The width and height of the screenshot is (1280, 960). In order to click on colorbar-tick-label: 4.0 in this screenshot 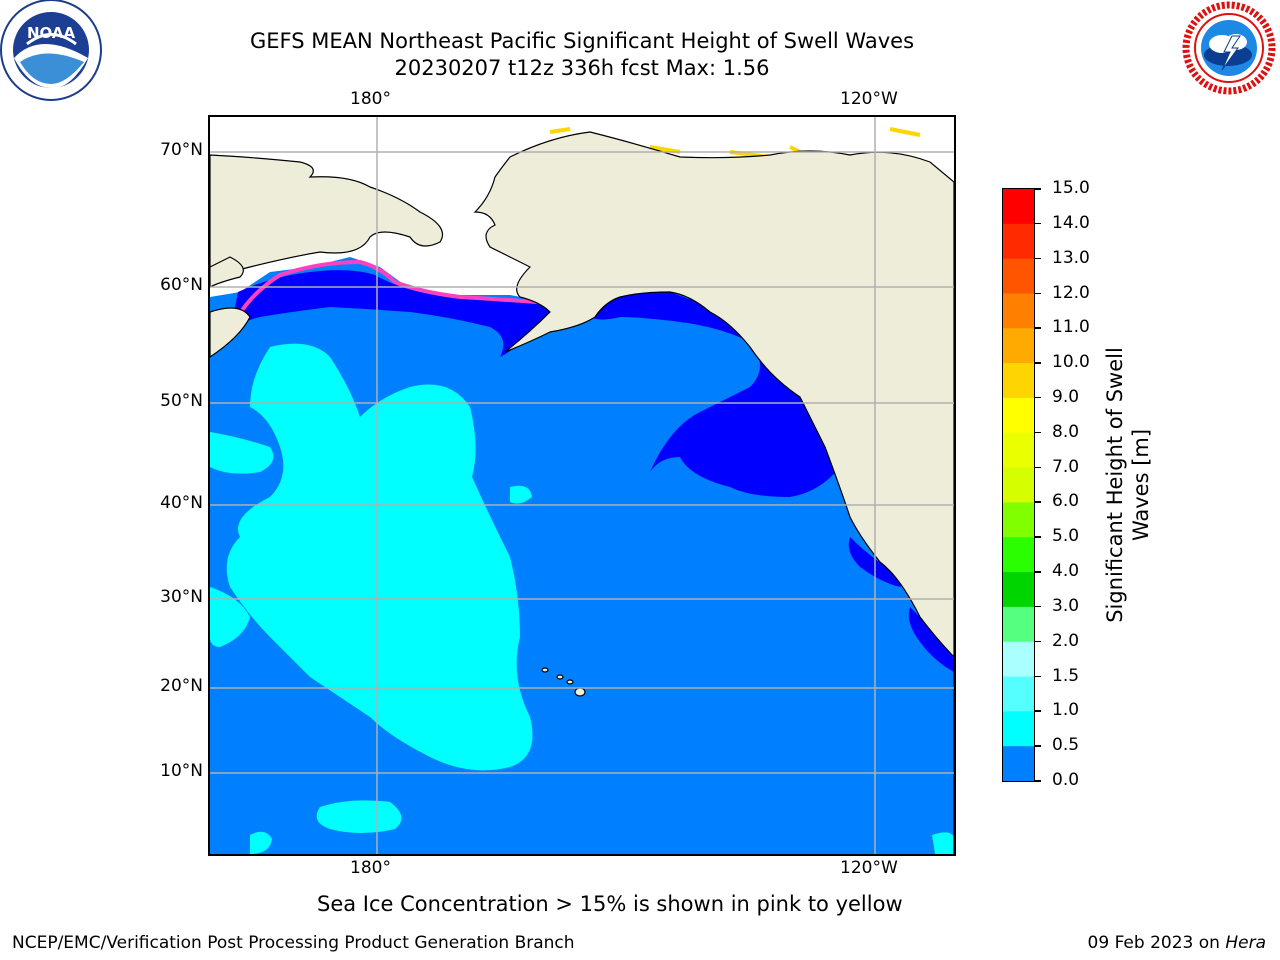, I will do `click(1066, 571)`.